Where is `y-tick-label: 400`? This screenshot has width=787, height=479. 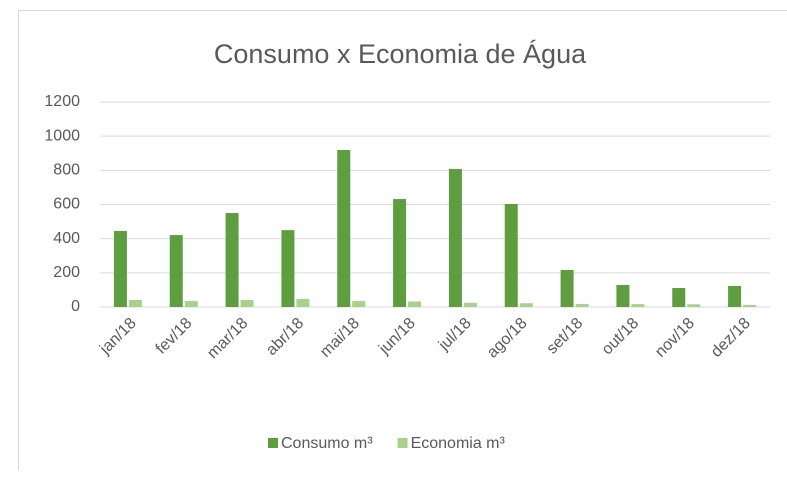 y-tick-label: 400 is located at coordinates (66, 238).